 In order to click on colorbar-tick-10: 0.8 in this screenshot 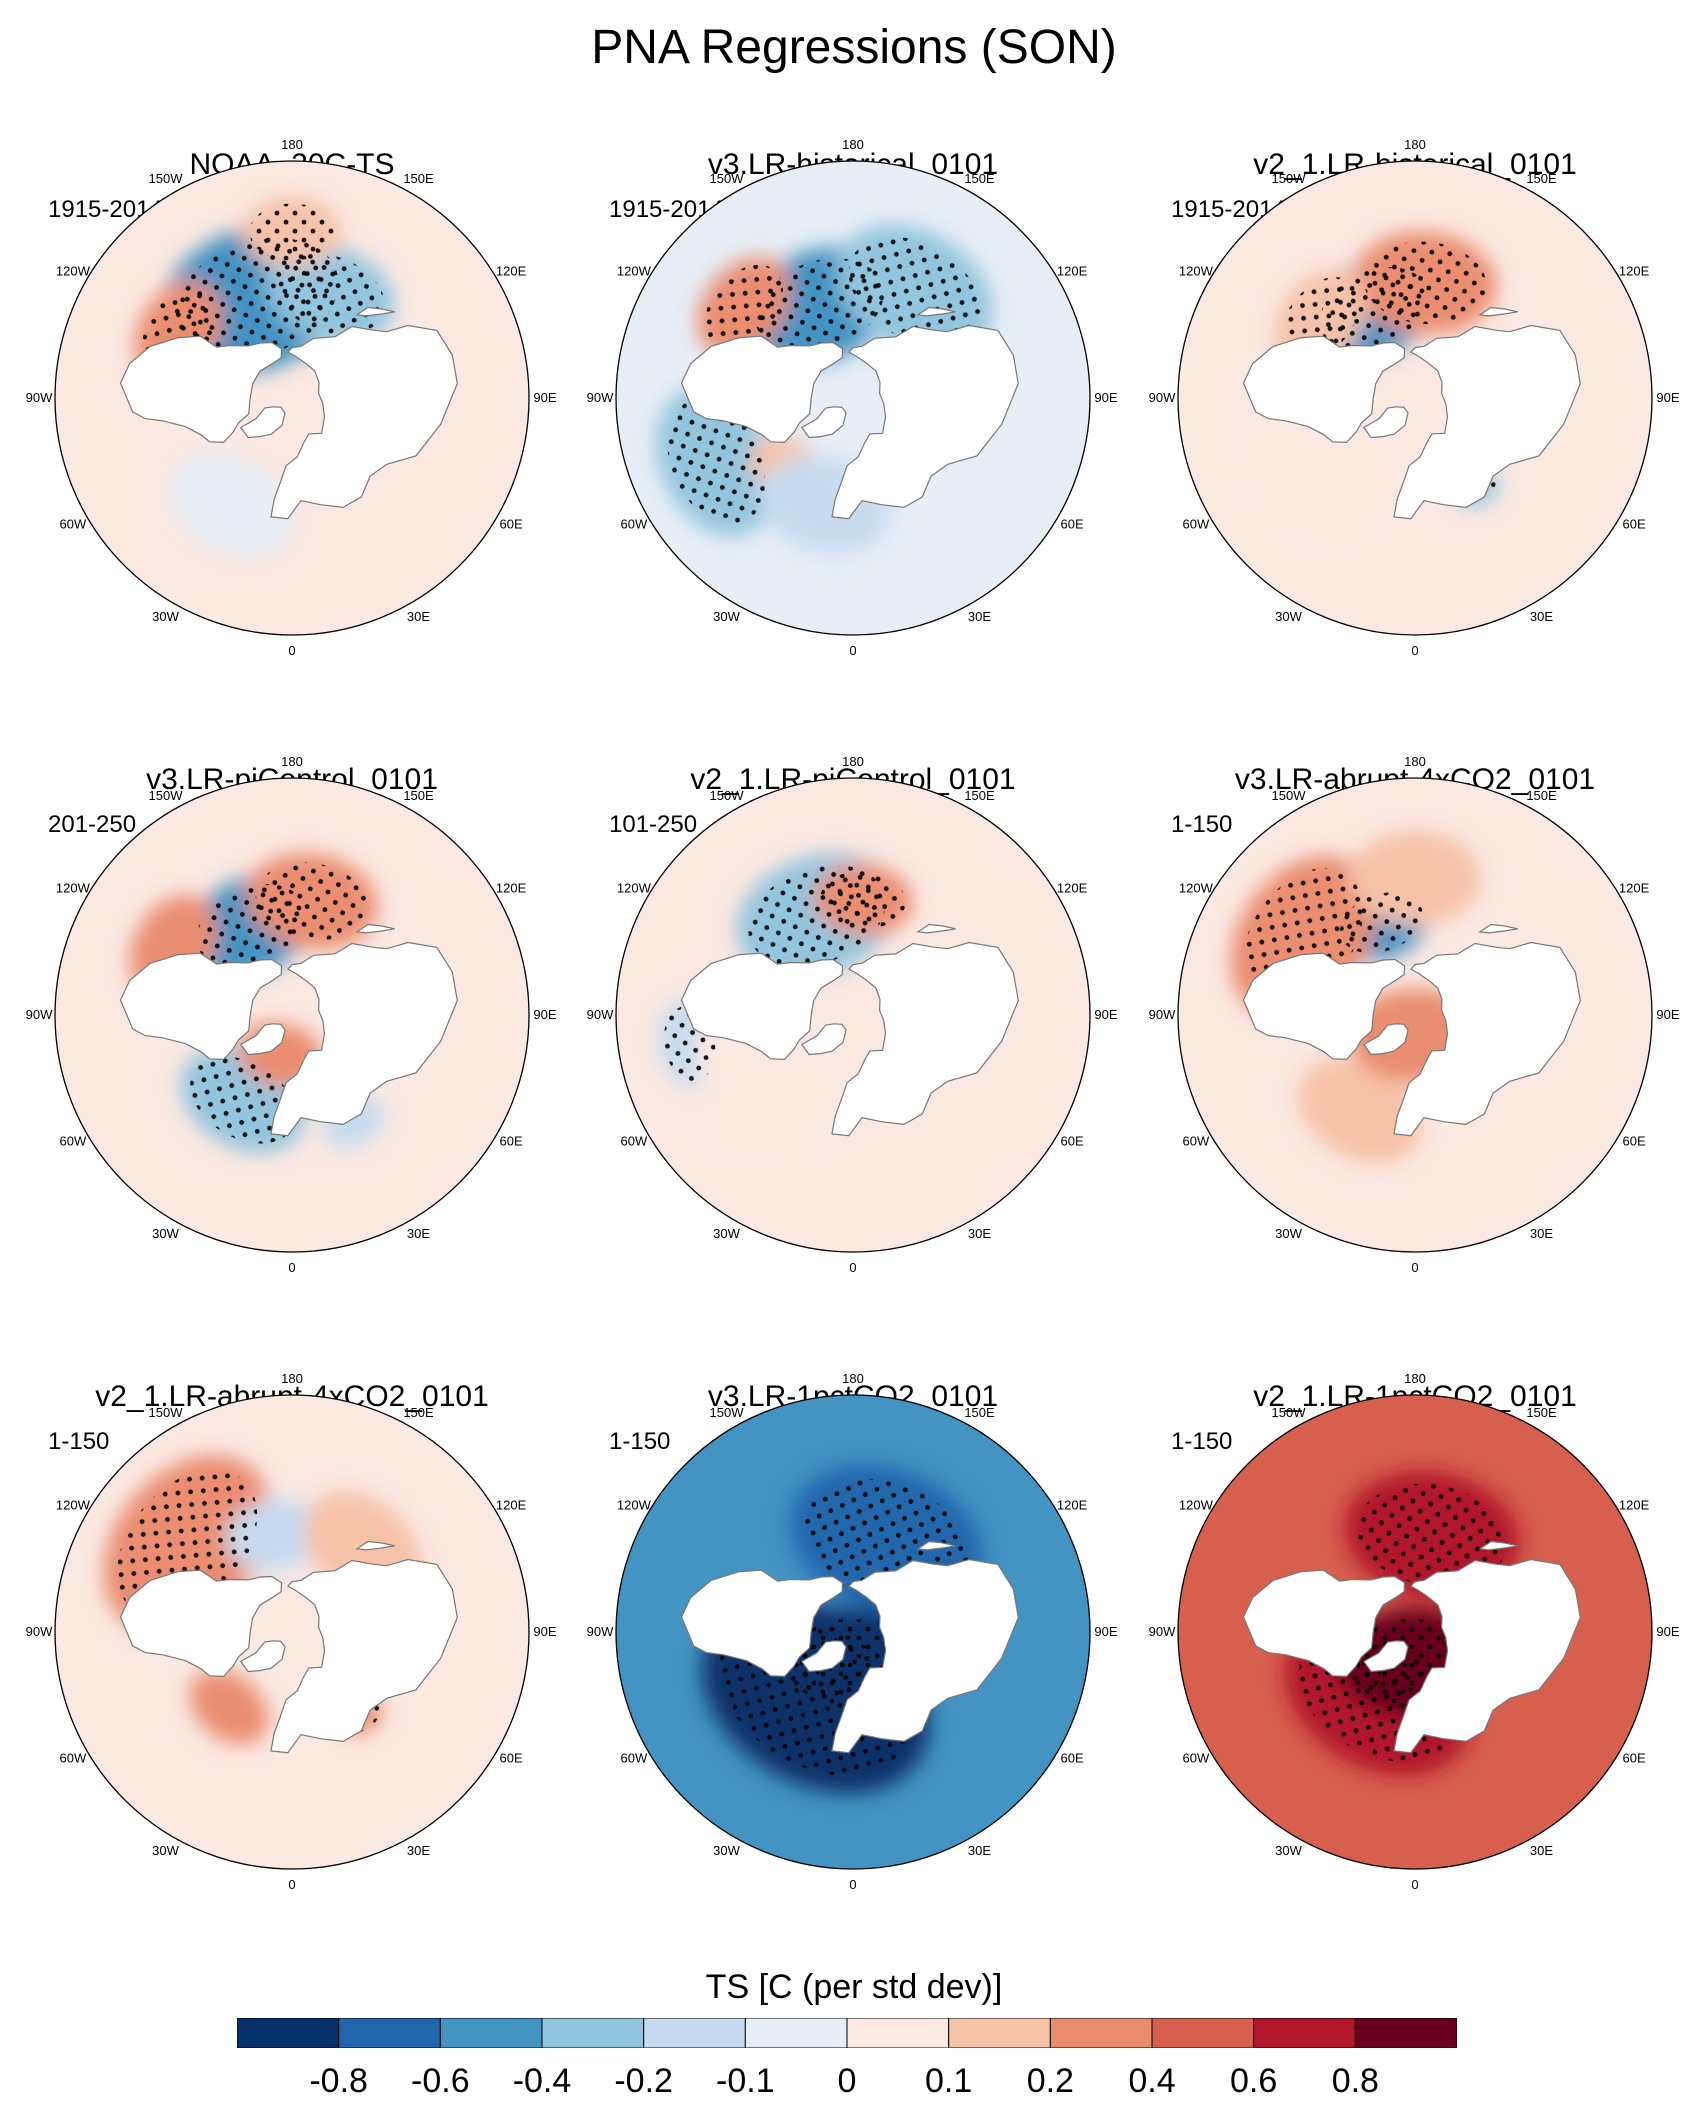, I will do `click(1355, 2081)`.